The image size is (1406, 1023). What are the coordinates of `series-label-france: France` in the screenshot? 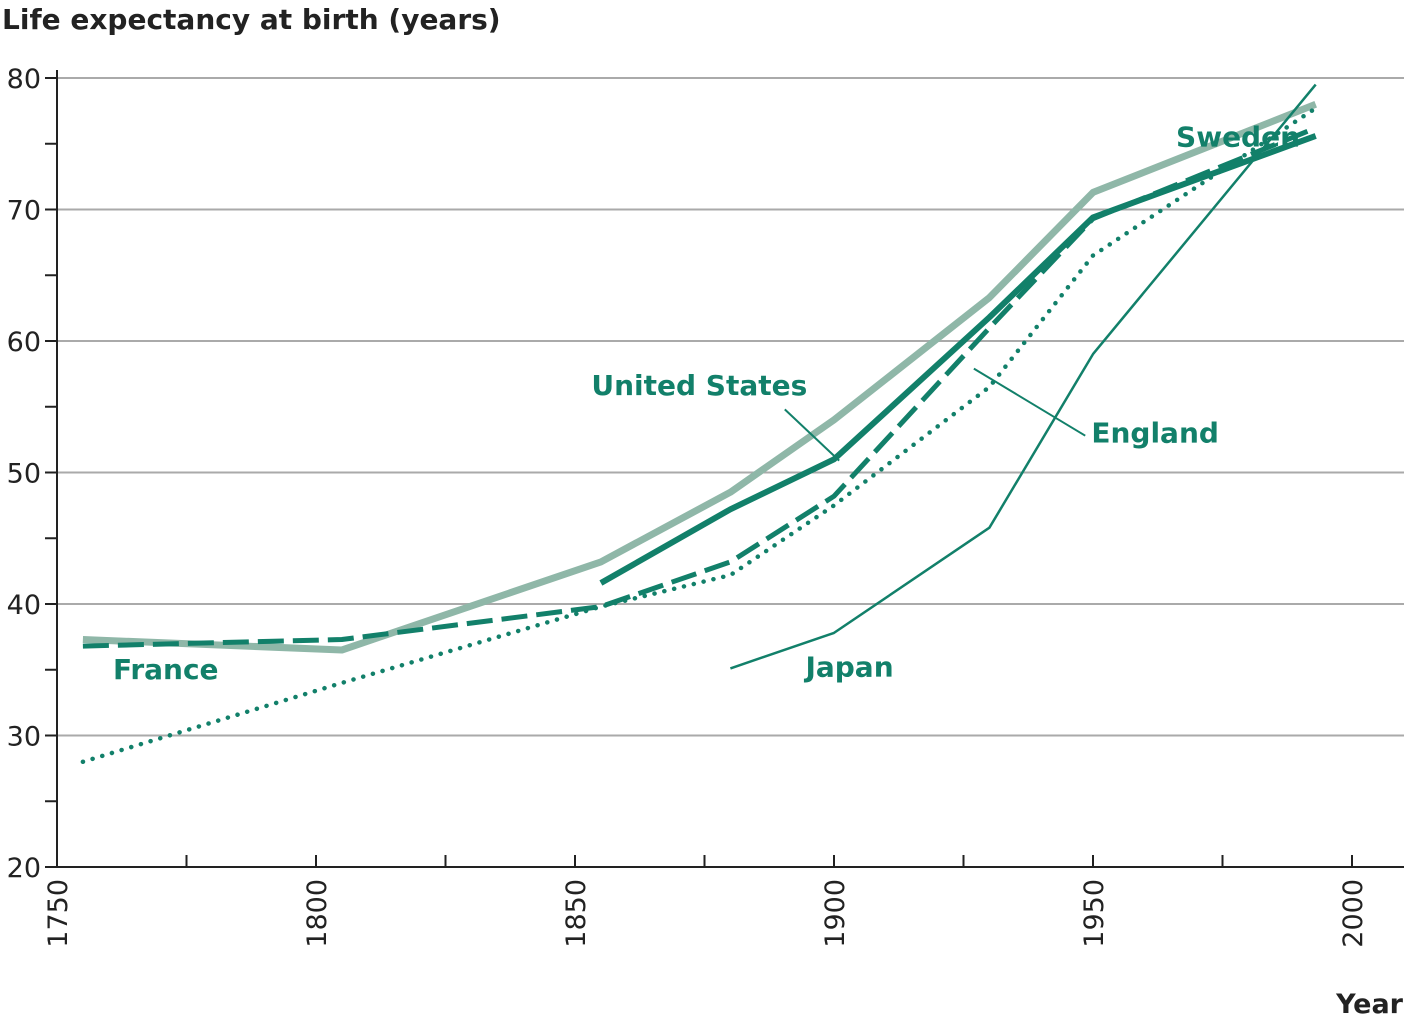 It's located at (166, 669).